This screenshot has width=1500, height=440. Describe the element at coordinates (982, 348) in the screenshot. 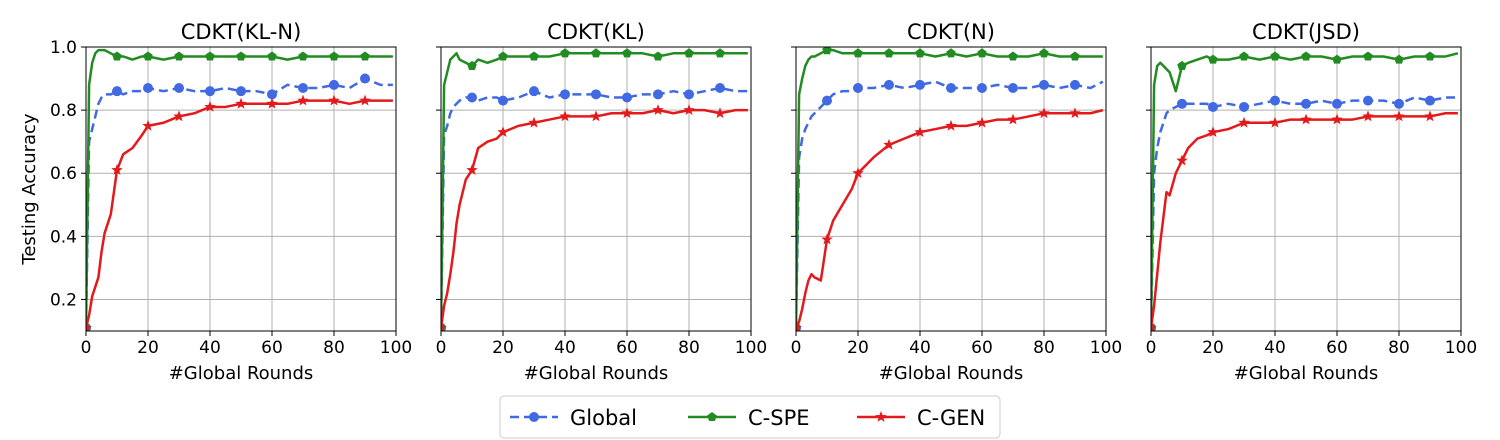

I see `x-tick-label: 60` at that location.